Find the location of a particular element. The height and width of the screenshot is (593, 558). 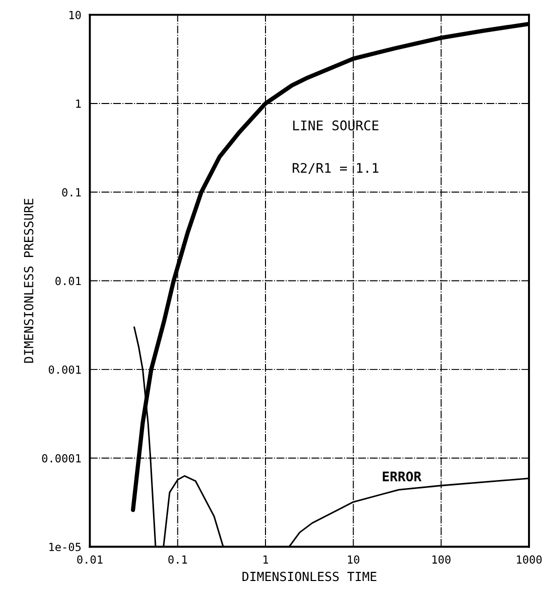

x-axis-title: DIMENSIONLESS TIME is located at coordinates (309, 577).